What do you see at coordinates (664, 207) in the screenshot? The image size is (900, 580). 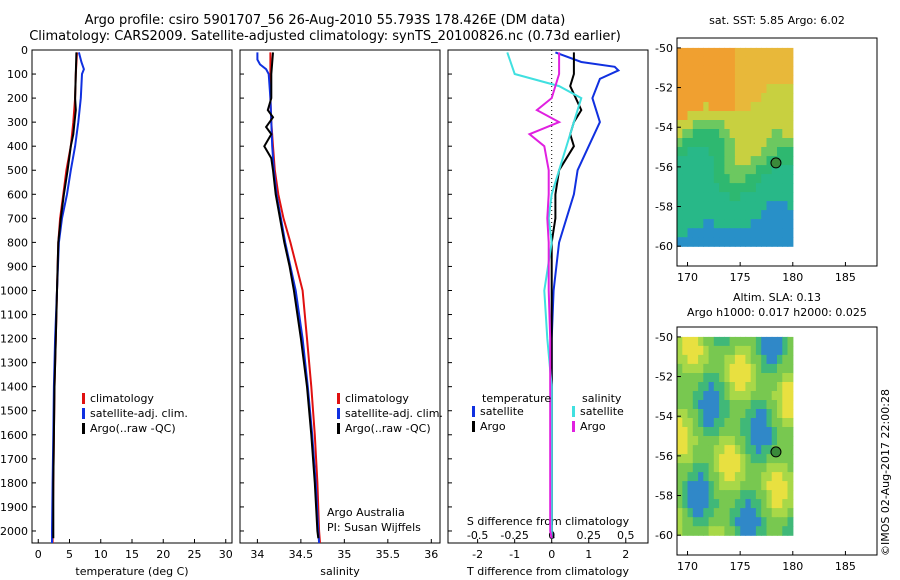 I see `y-tick-label: -58` at bounding box center [664, 207].